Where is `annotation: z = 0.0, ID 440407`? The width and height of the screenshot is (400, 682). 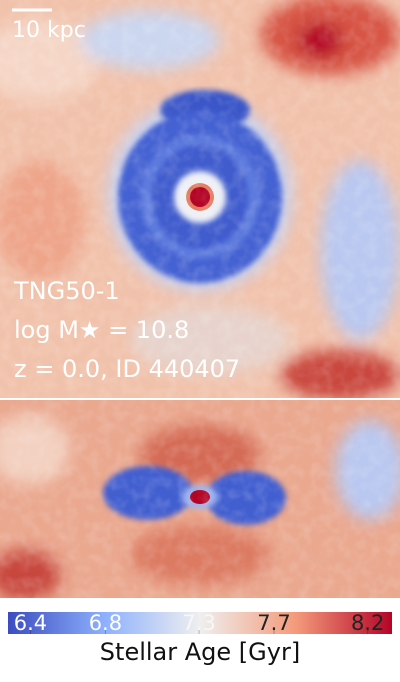
annotation: z = 0.0, ID 440407 is located at coordinates (127, 369).